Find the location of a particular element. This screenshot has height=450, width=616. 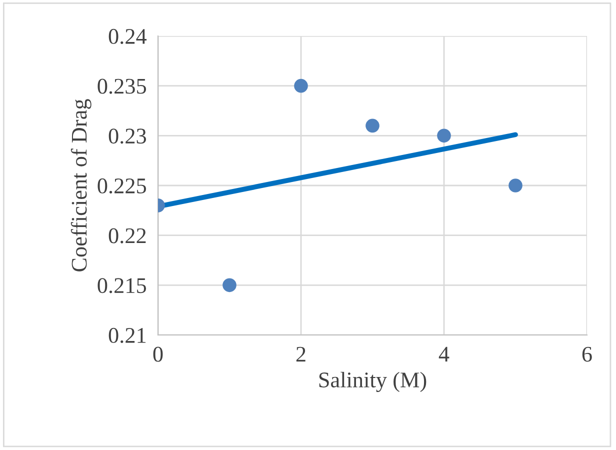

y-tick-label: 0.225 is located at coordinates (122, 186).